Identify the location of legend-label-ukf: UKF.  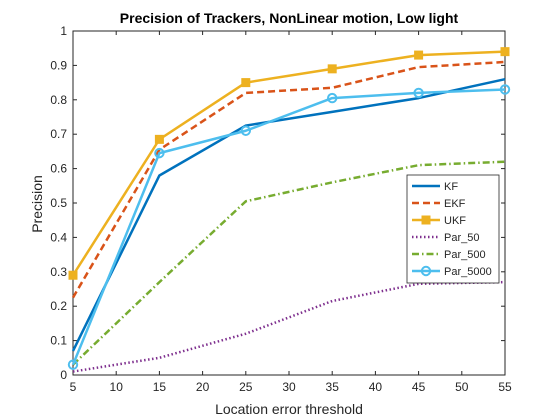
(455, 221).